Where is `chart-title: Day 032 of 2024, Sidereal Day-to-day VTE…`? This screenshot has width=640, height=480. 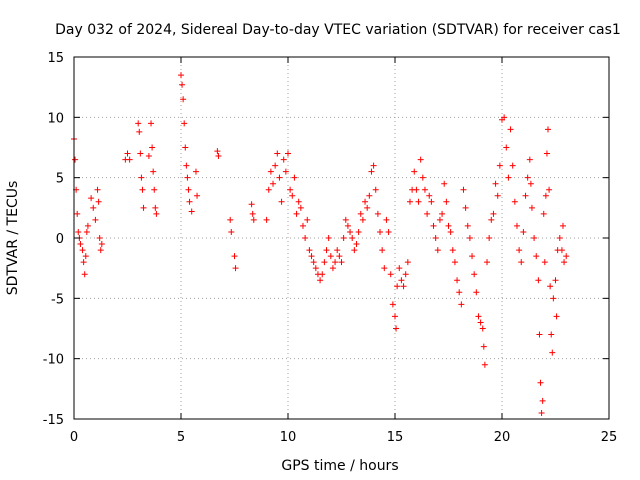 chart-title: Day 032 of 2024, Sidereal Day-to-day VTE… is located at coordinates (338, 30).